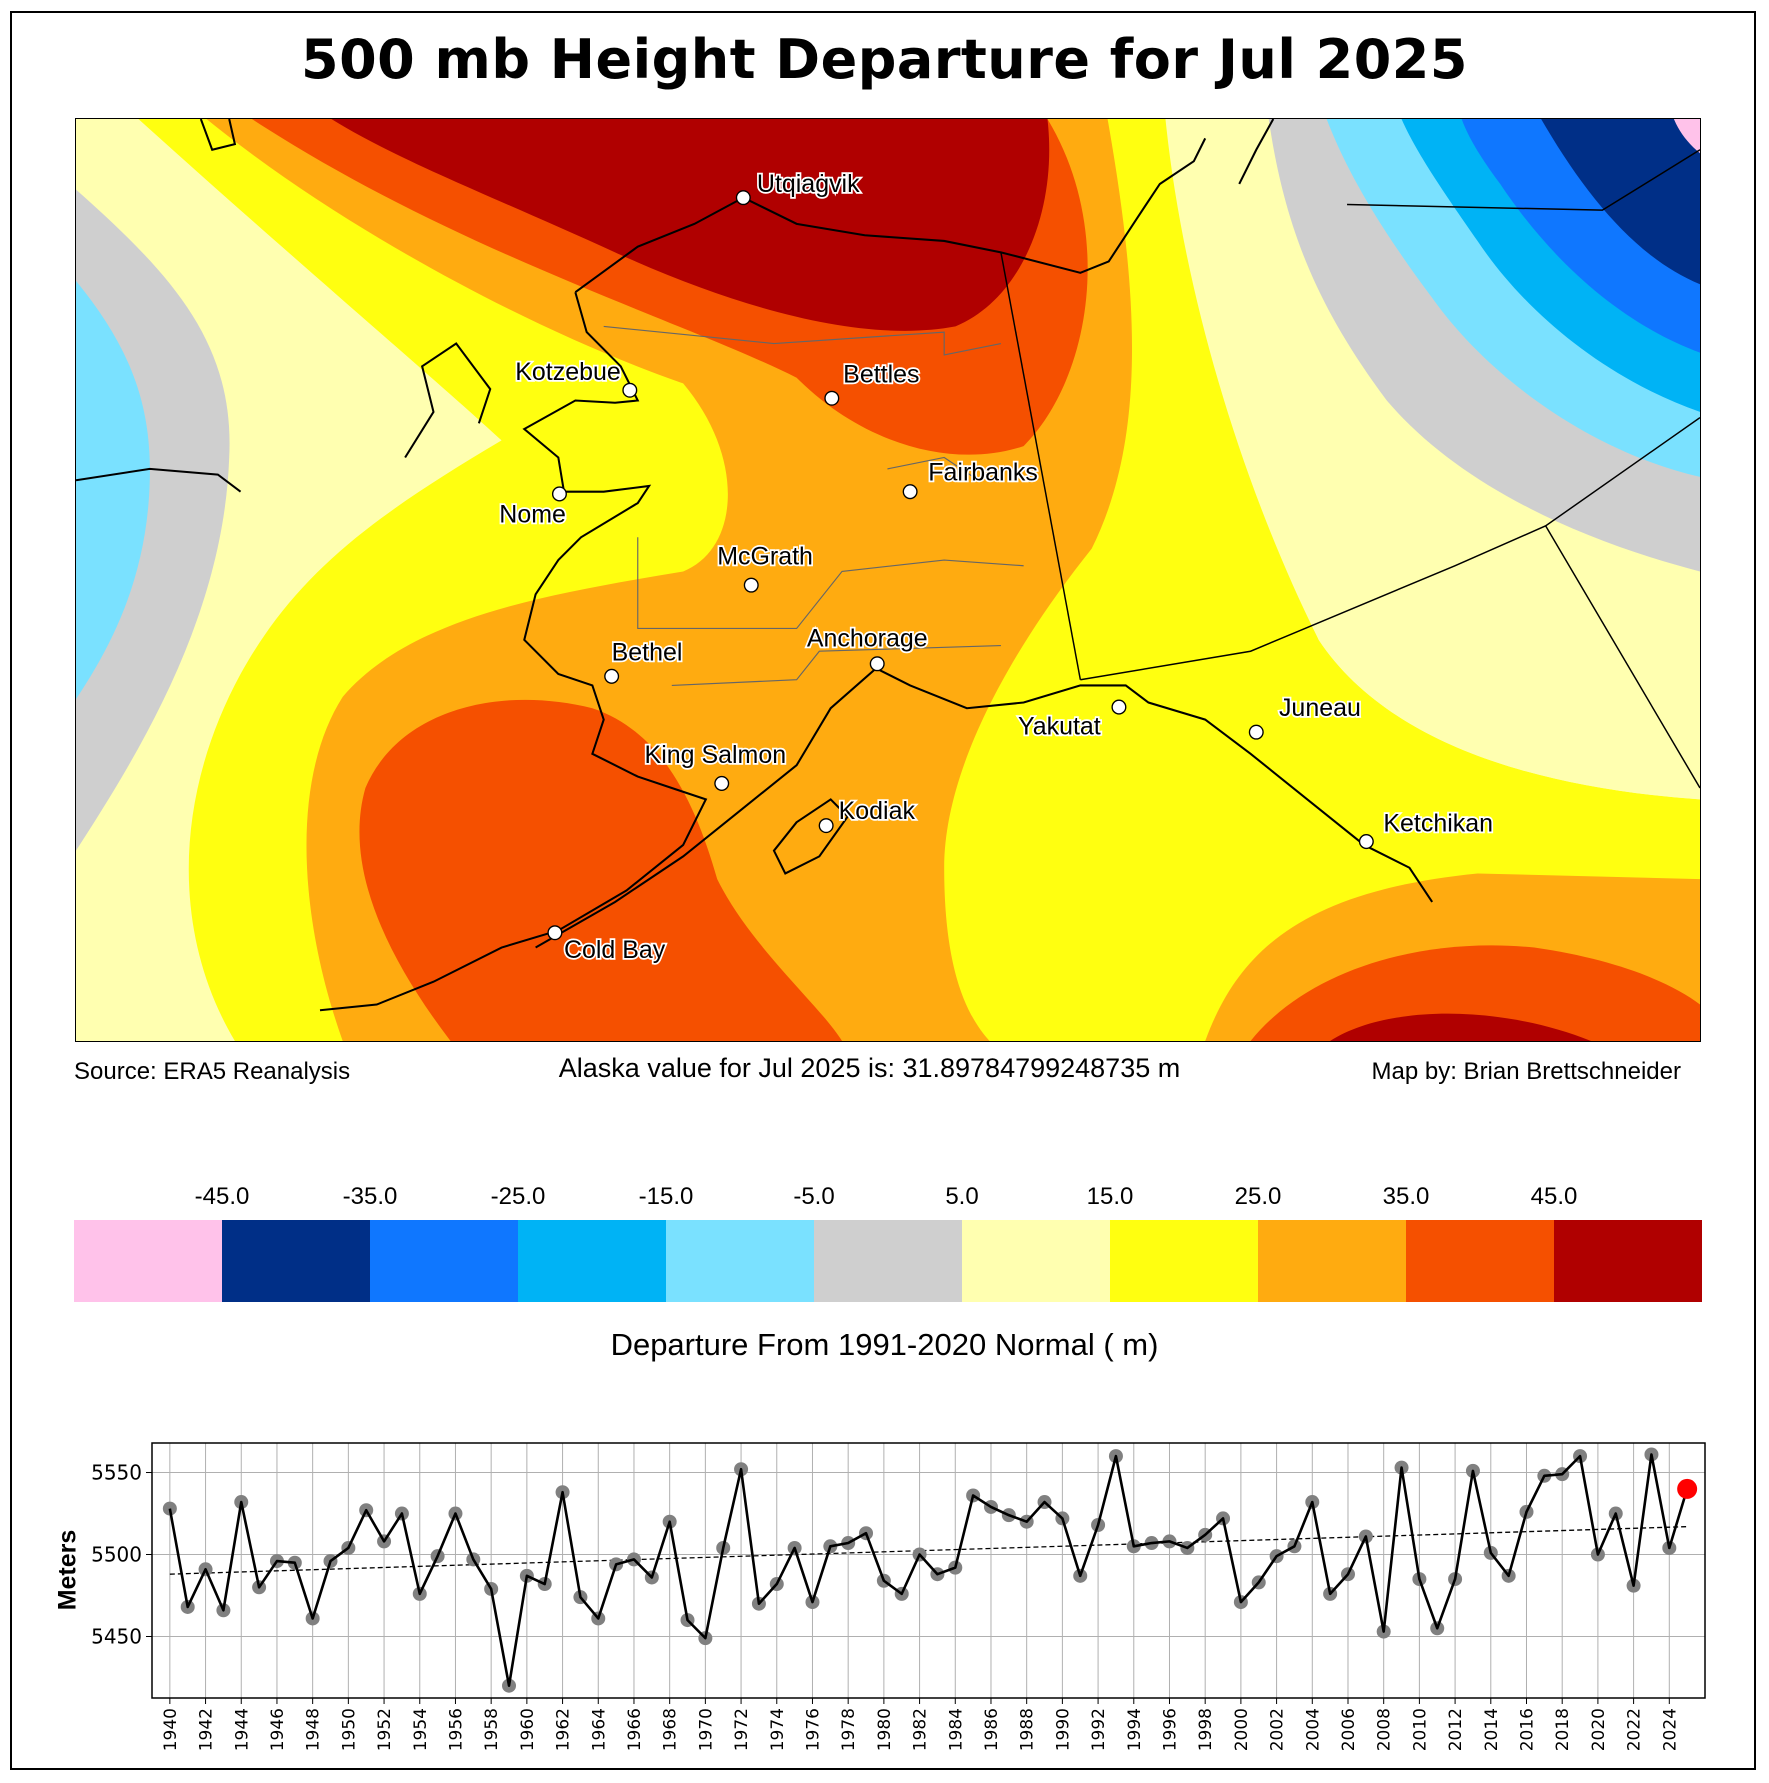 The width and height of the screenshot is (1769, 1783). Describe the element at coordinates (867, 639) in the screenshot. I see `svg-text: Anchorage` at that location.